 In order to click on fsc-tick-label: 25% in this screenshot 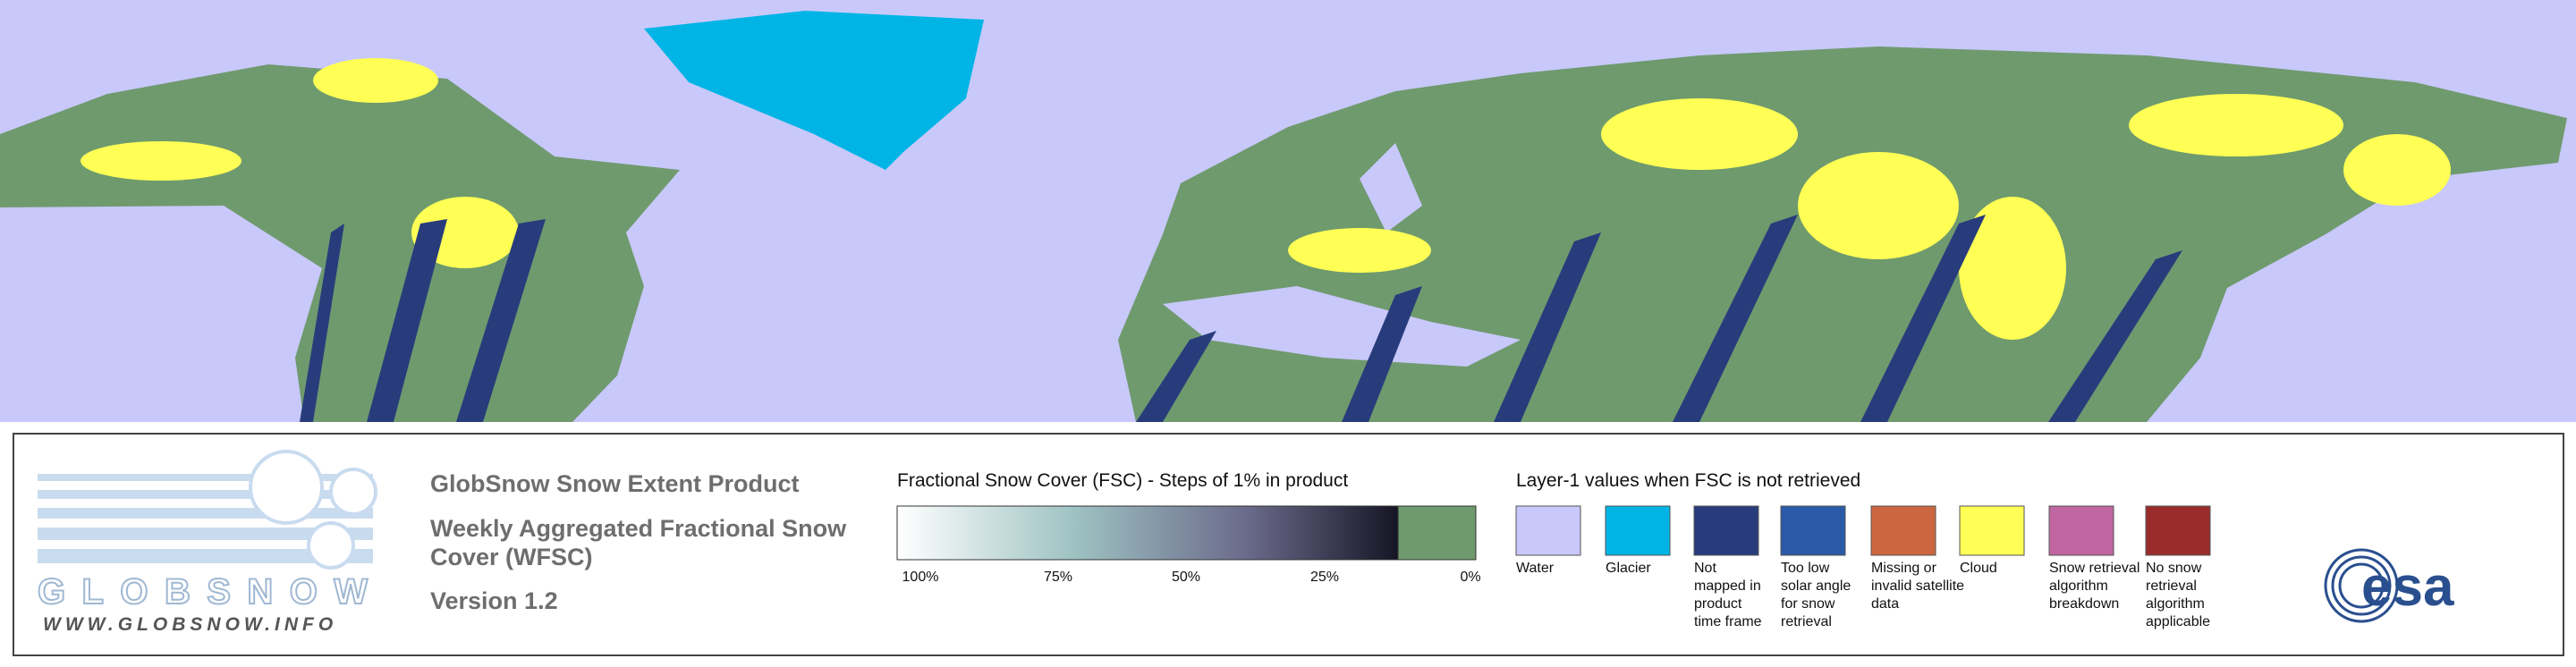, I will do `click(1324, 577)`.